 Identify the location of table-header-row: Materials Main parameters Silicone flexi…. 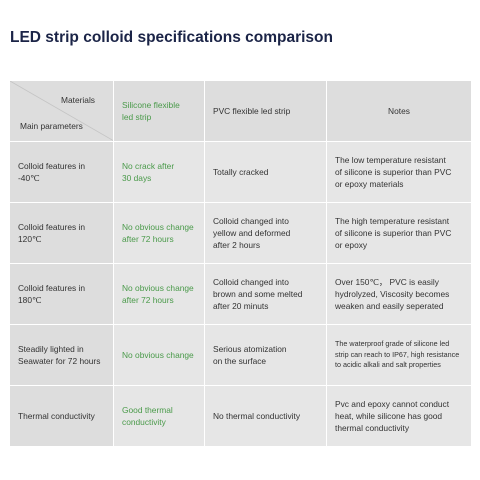
(240, 111).